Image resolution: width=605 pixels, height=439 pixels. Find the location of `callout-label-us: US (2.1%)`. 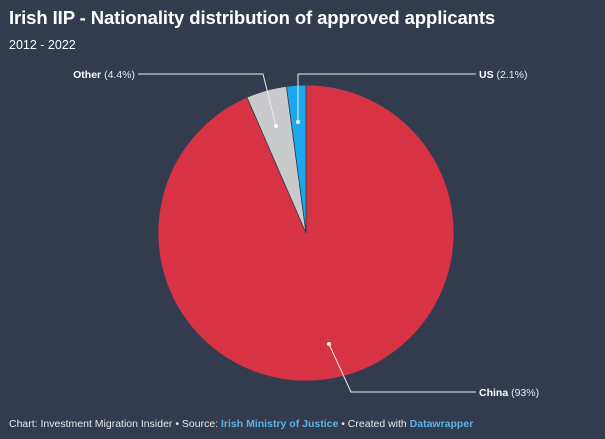

callout-label-us: US (2.1%) is located at coordinates (503, 75).